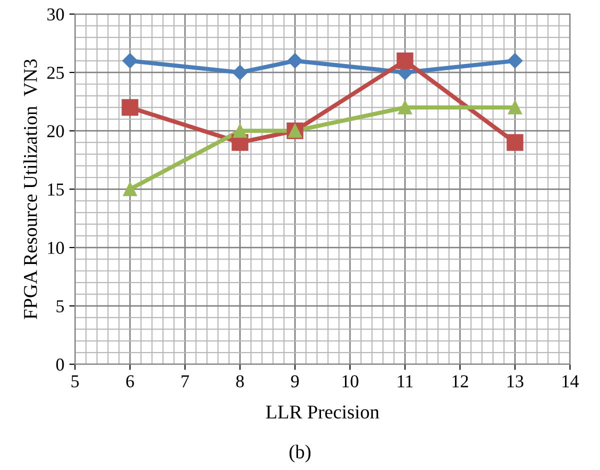 The height and width of the screenshot is (470, 600). I want to click on y-tick-label: 10, so click(56, 248).